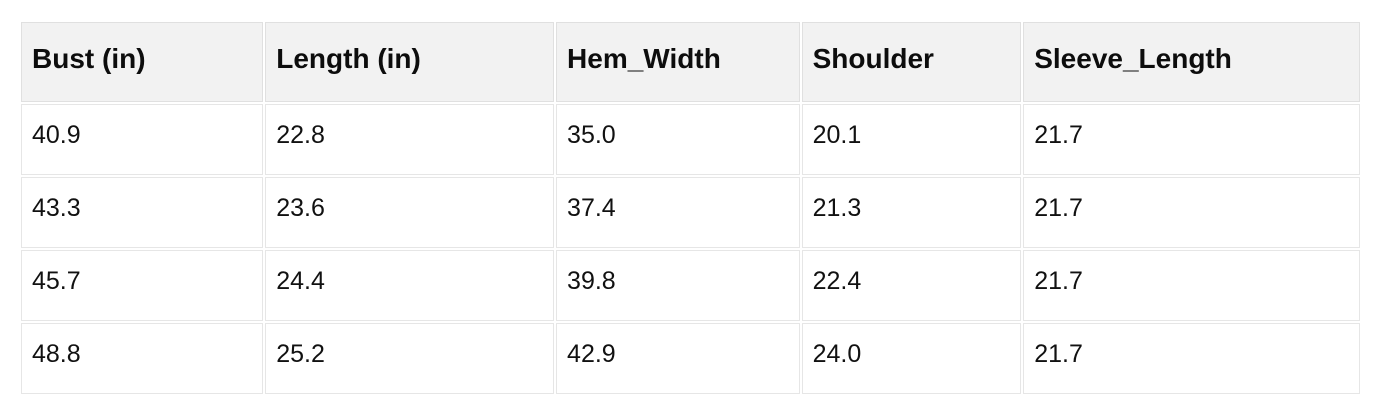  What do you see at coordinates (142, 358) in the screenshot?
I see `table-cell: 48.8` at bounding box center [142, 358].